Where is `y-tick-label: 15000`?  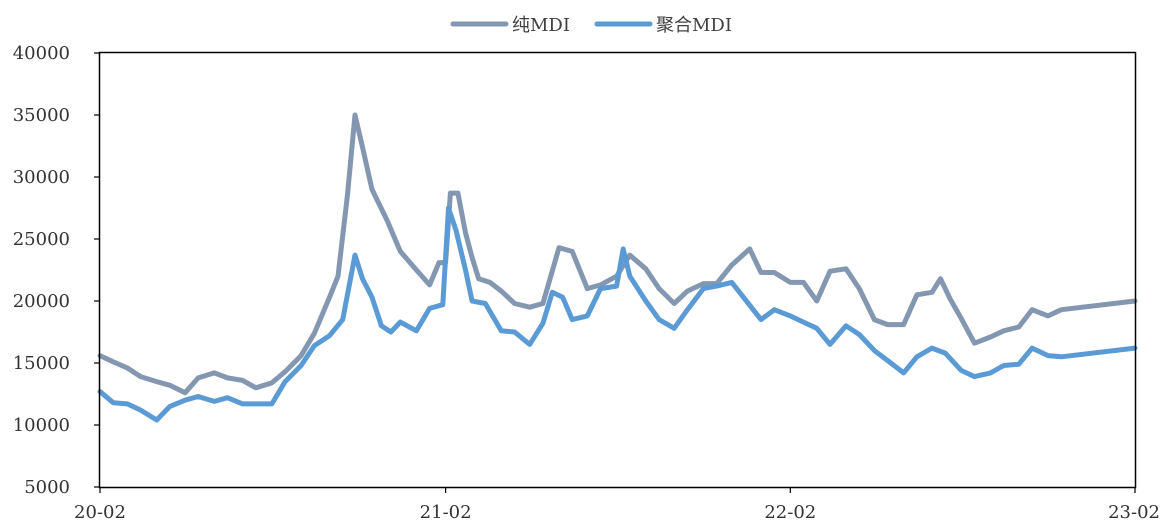 y-tick-label: 15000 is located at coordinates (41, 363).